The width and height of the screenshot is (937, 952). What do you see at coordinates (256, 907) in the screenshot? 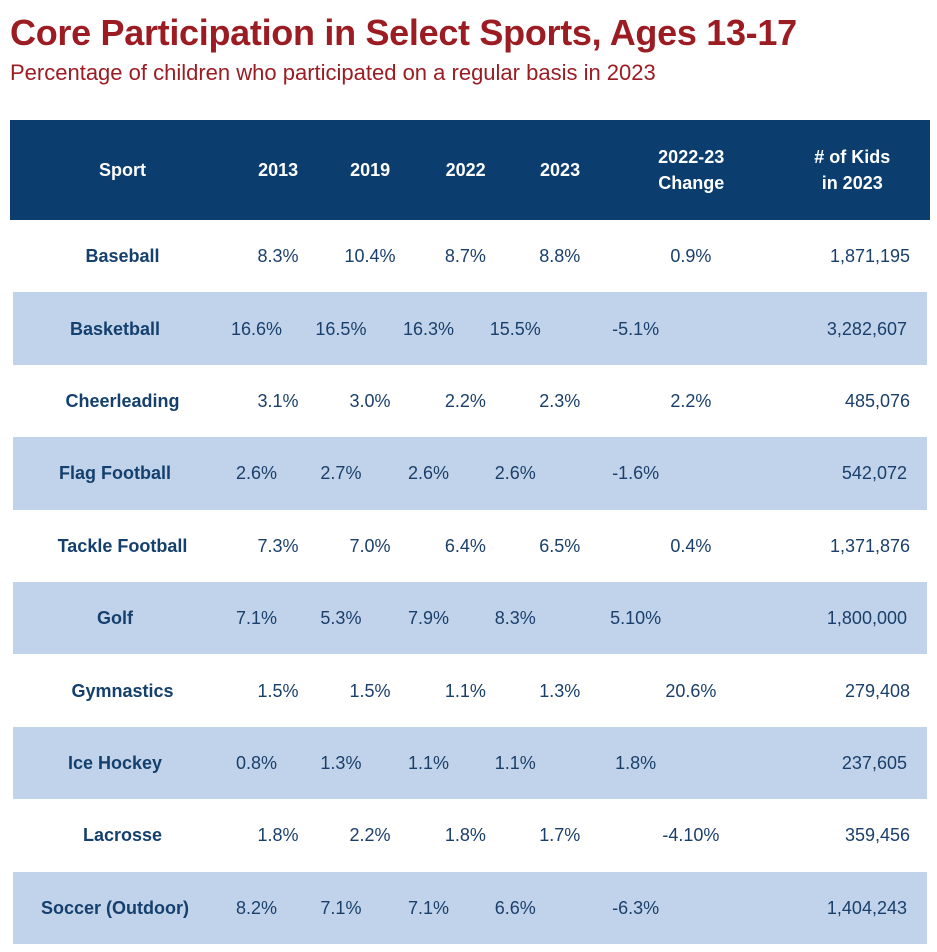
I see `cell-2013: 8.2%` at bounding box center [256, 907].